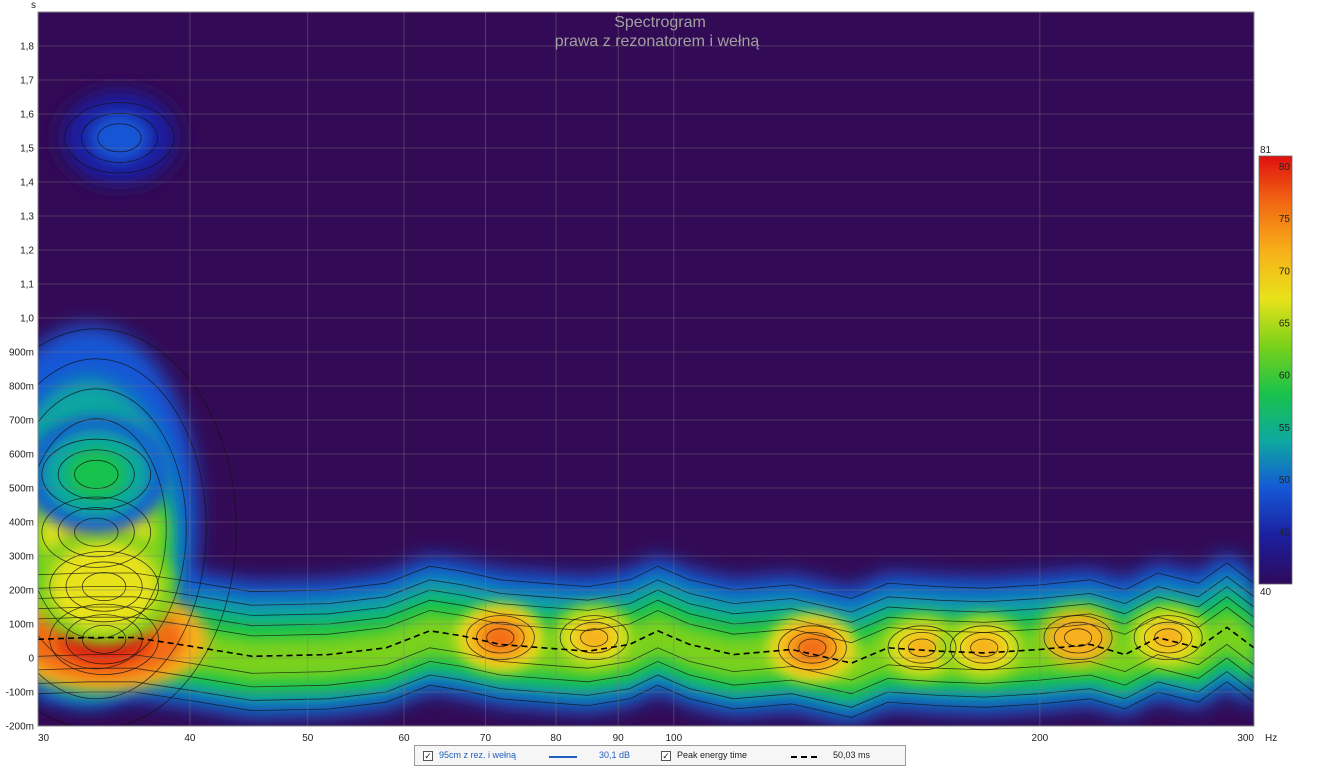 This screenshot has width=1321, height=768. What do you see at coordinates (712, 755) in the screenshot?
I see `peak-energy-label: Peak energy time` at bounding box center [712, 755].